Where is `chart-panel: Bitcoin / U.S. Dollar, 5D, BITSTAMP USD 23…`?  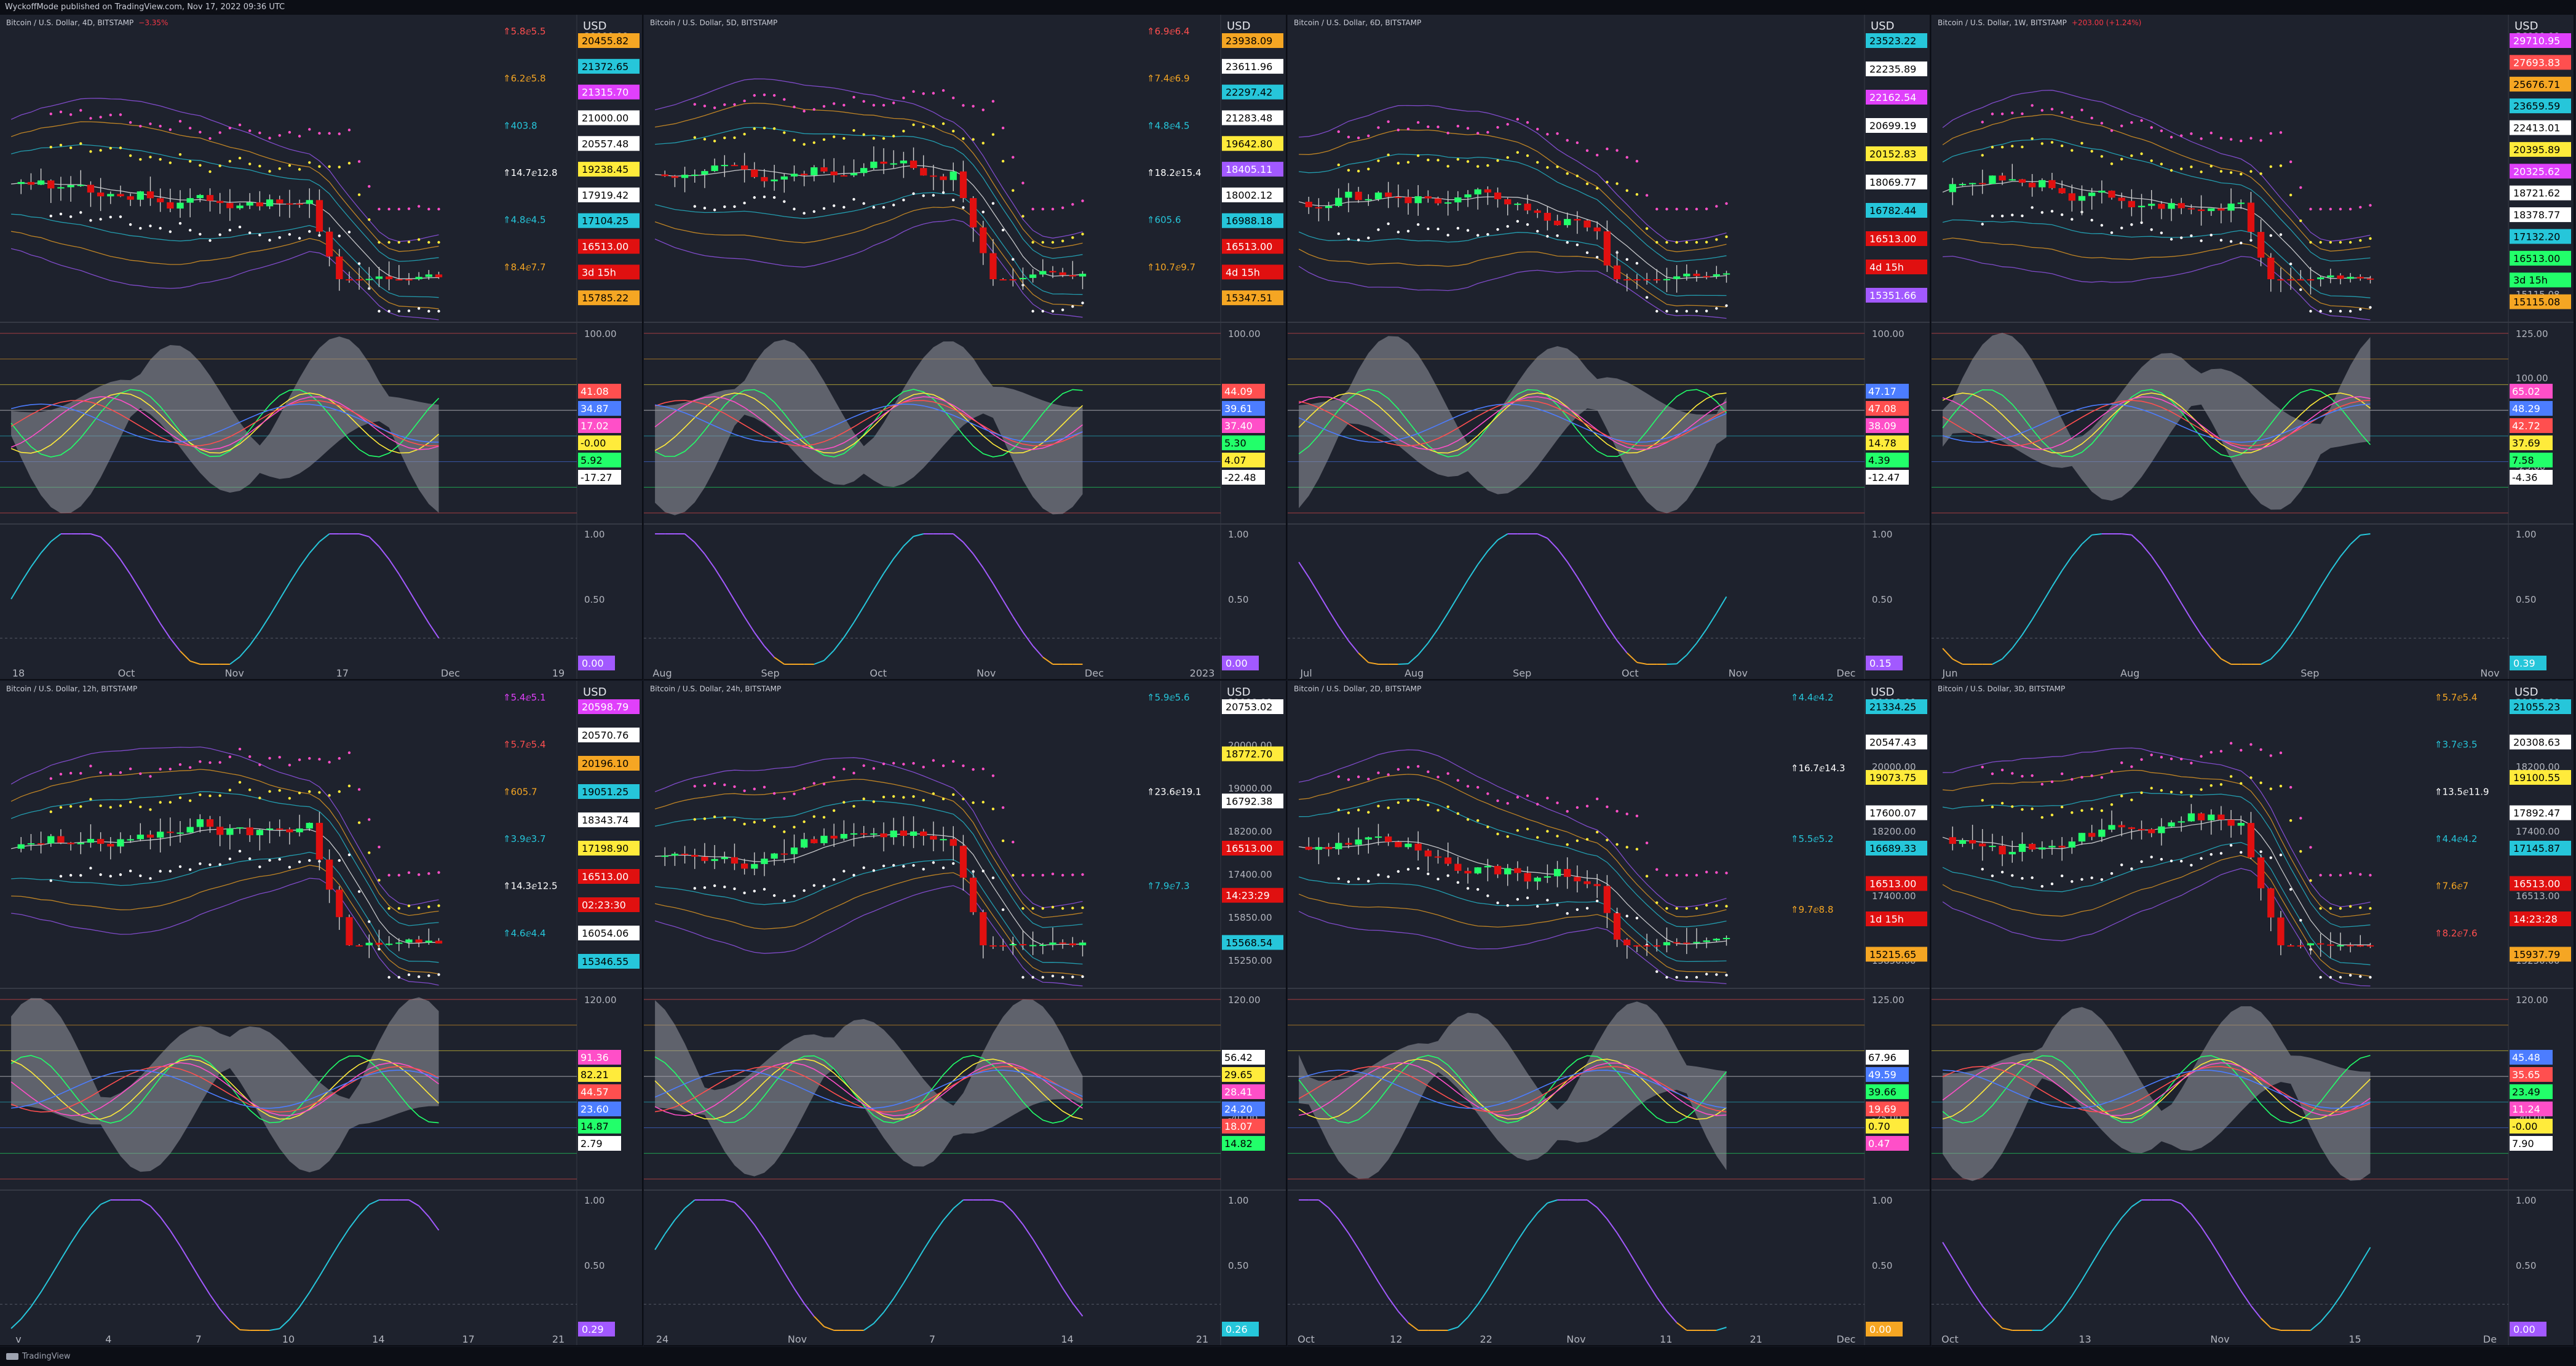 chart-panel: Bitcoin / U.S. Dollar, 5D, BITSTAMP USD 23… is located at coordinates (965, 347).